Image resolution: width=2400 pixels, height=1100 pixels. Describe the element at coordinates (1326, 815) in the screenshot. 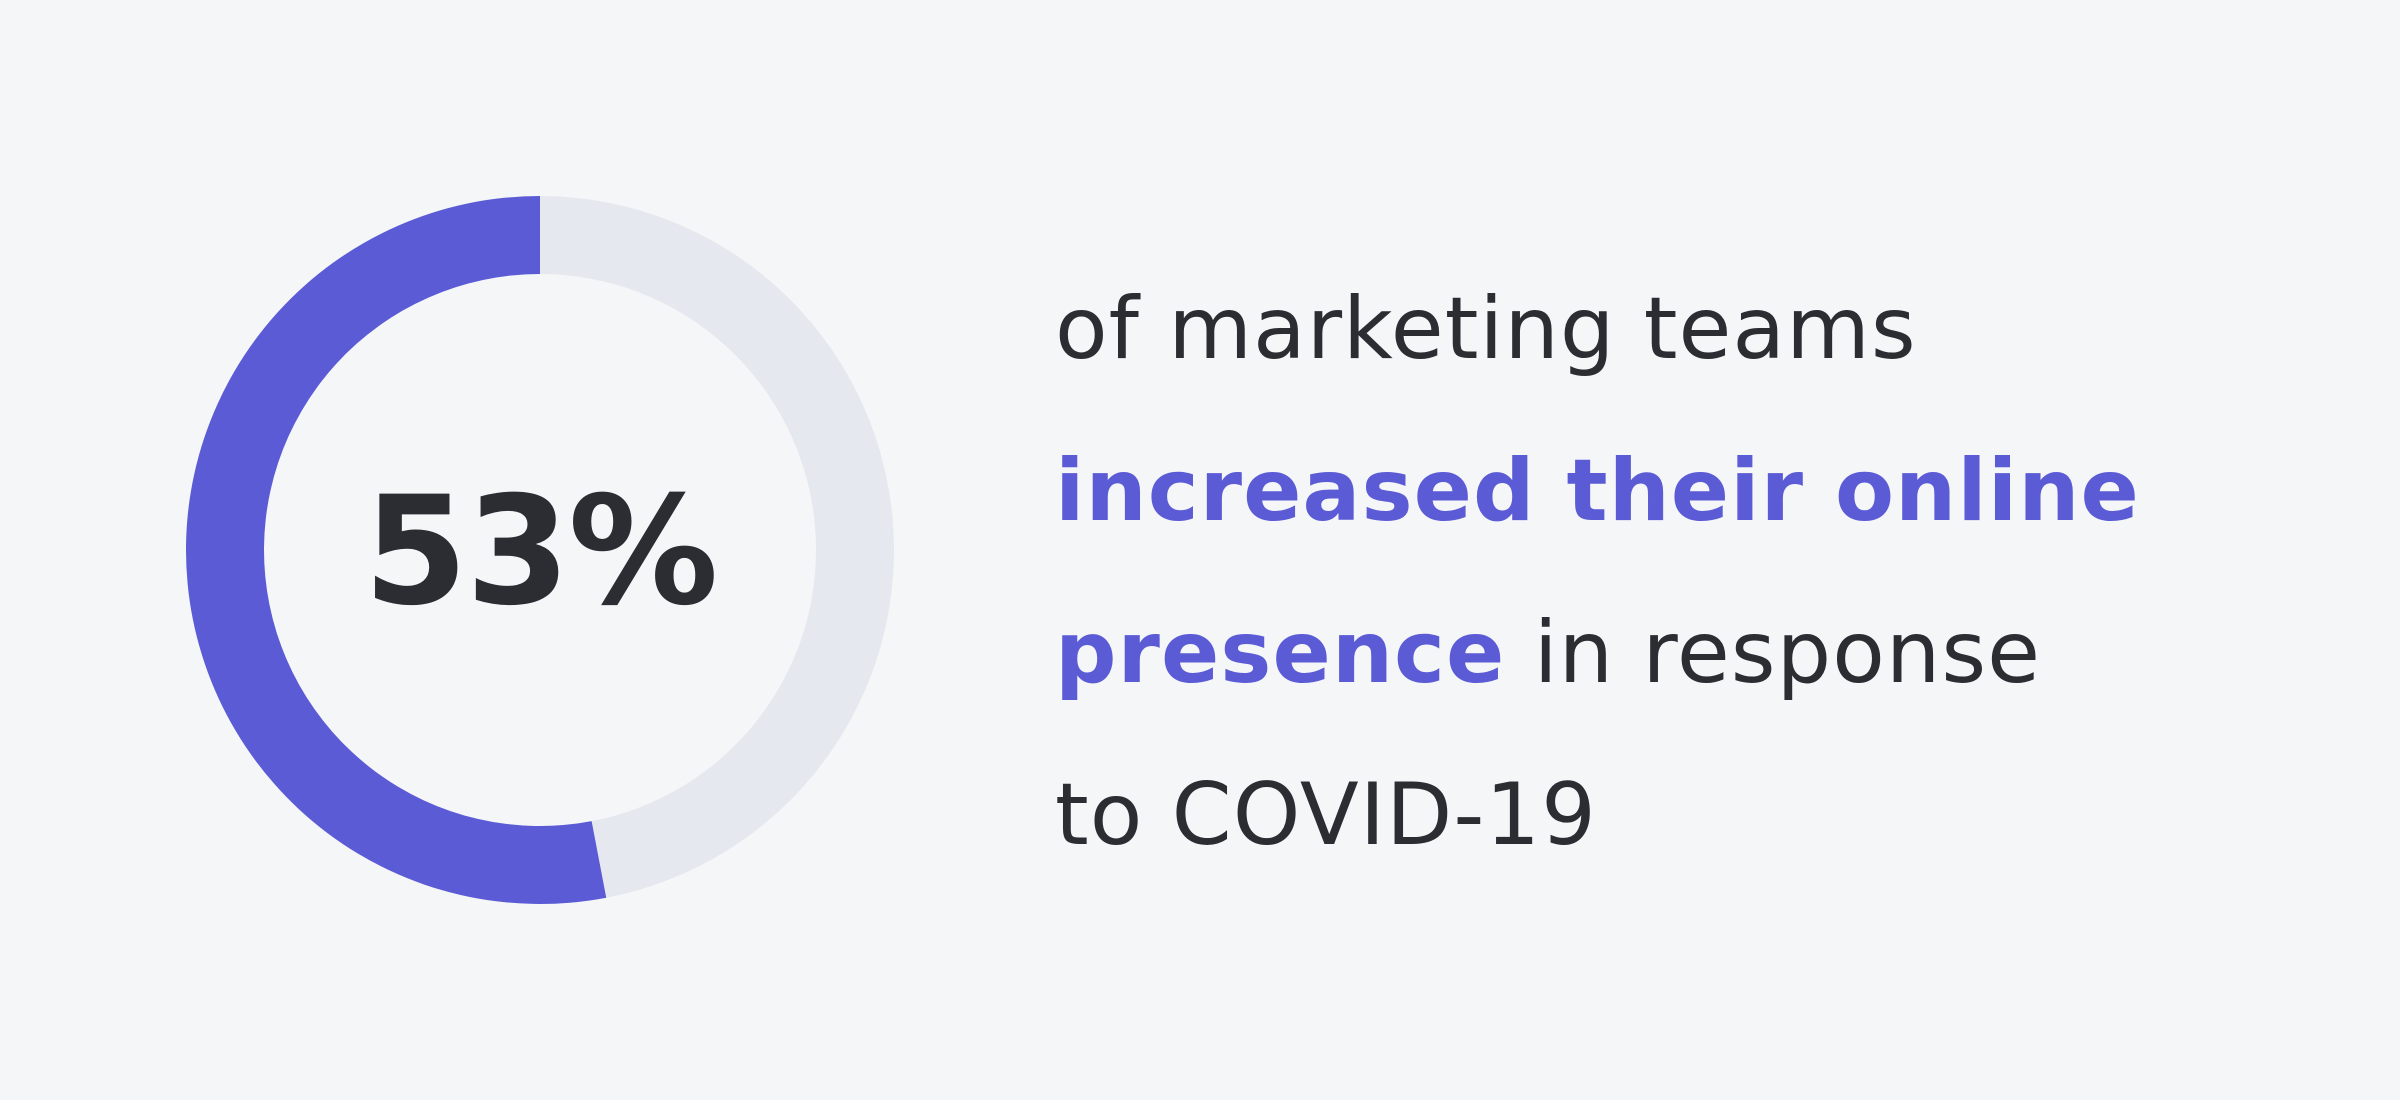

I see `caption-line-4: to COVID-19` at that location.